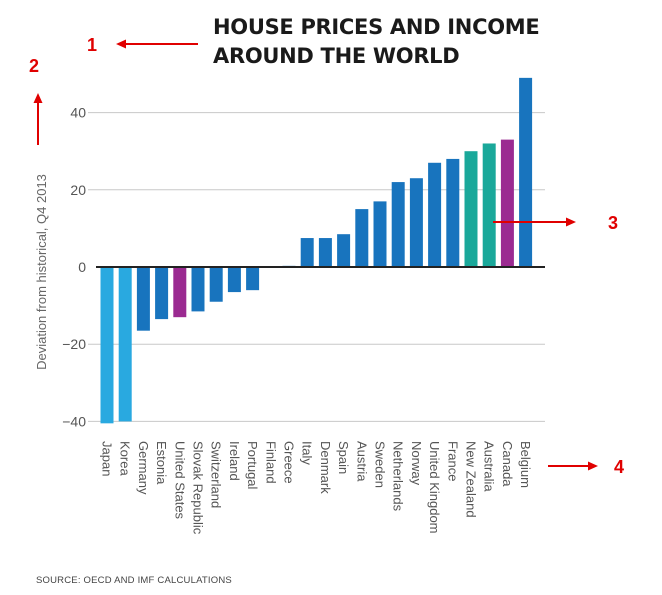 The width and height of the screenshot is (662, 595). I want to click on bar-belgium, so click(526, 172).